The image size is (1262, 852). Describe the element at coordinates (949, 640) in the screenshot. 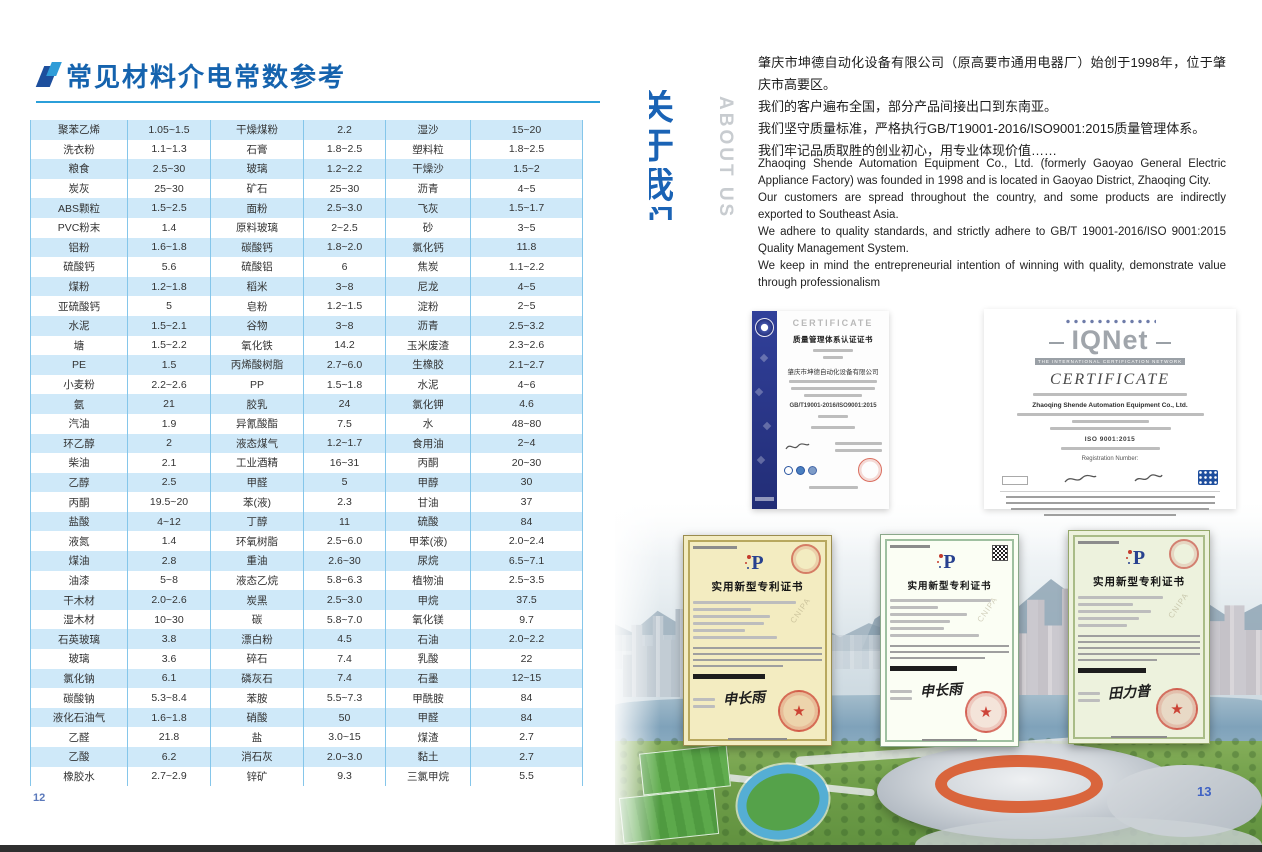

I see `patent-certificate-2: P 实用新型专利证书 申长雨 ★ CNIPA` at that location.